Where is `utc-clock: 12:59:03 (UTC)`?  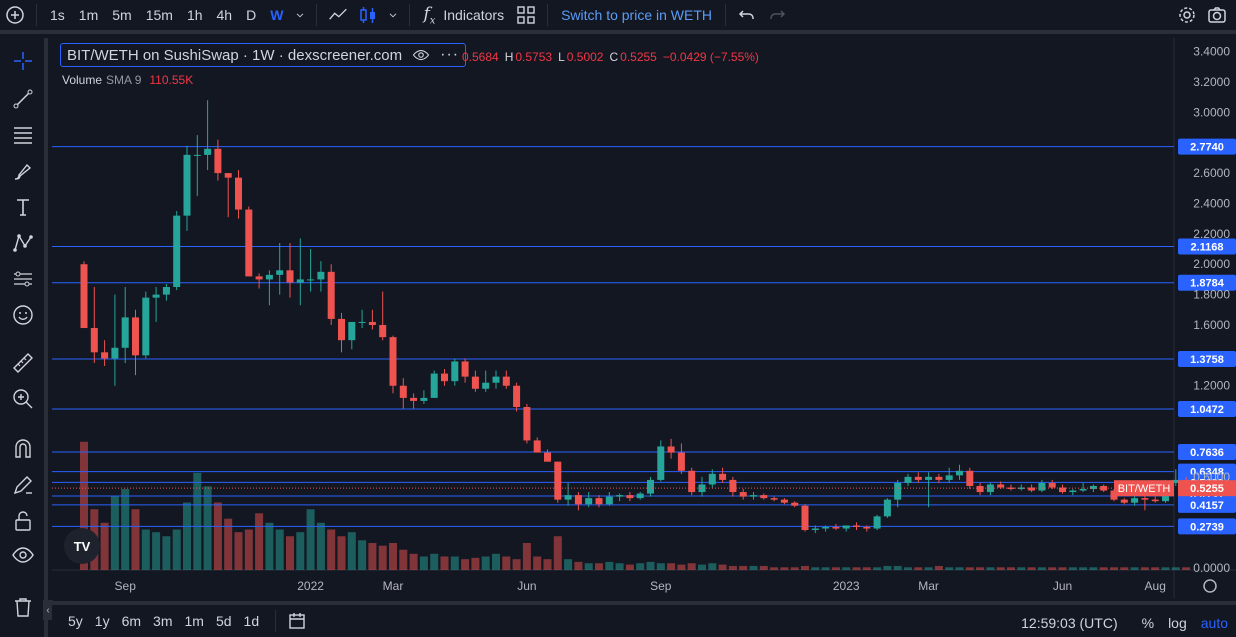
utc-clock: 12:59:03 (UTC) is located at coordinates (1069, 623).